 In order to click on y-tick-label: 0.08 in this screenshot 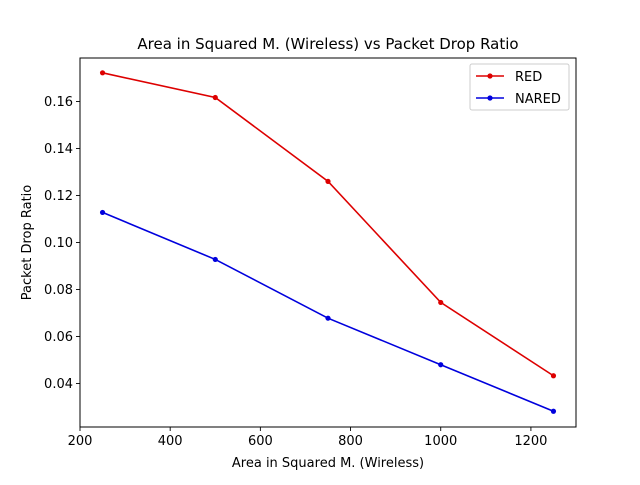, I will do `click(58, 290)`.